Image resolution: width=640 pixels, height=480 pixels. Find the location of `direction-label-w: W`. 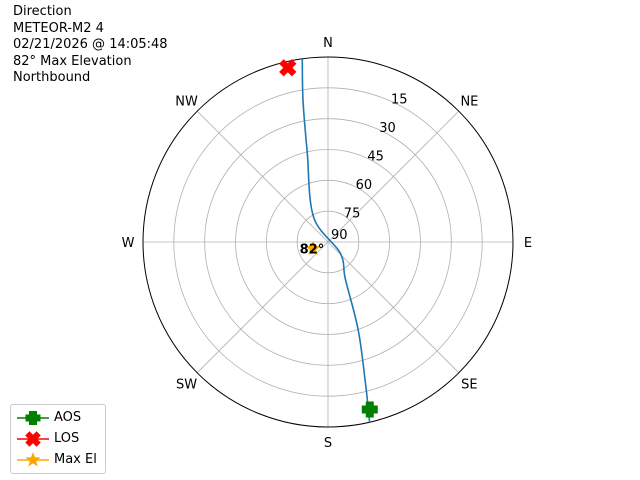

direction-label-w: W is located at coordinates (128, 243).